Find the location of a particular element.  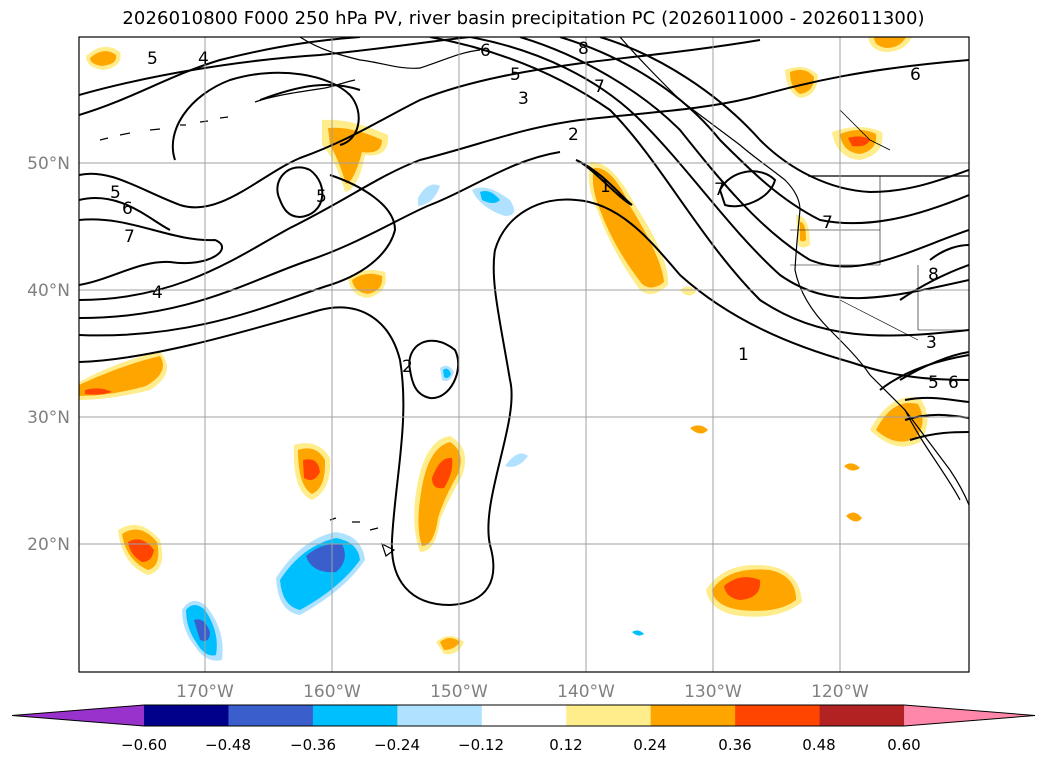

lon-label: 170°W is located at coordinates (205, 692).